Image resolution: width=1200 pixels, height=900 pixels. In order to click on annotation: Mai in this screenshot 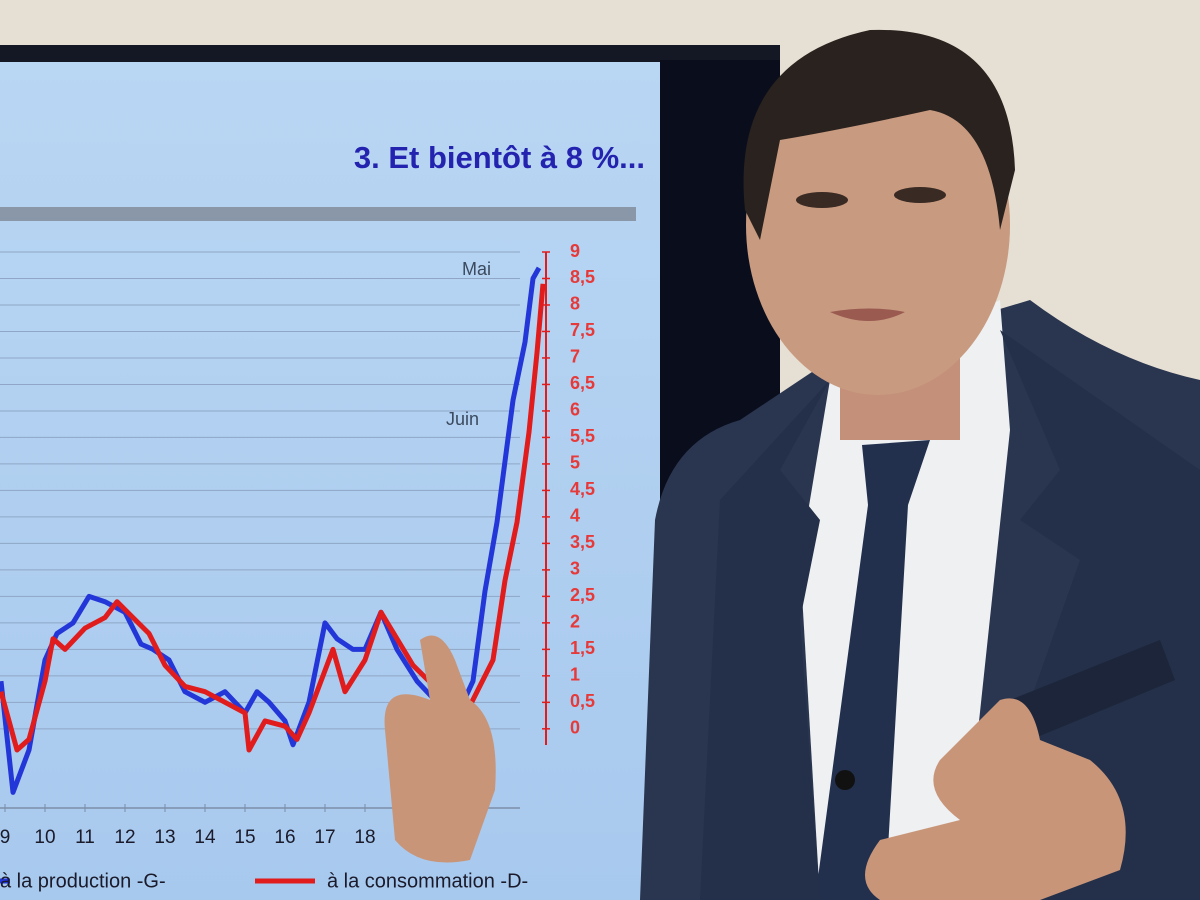, I will do `click(476, 269)`.